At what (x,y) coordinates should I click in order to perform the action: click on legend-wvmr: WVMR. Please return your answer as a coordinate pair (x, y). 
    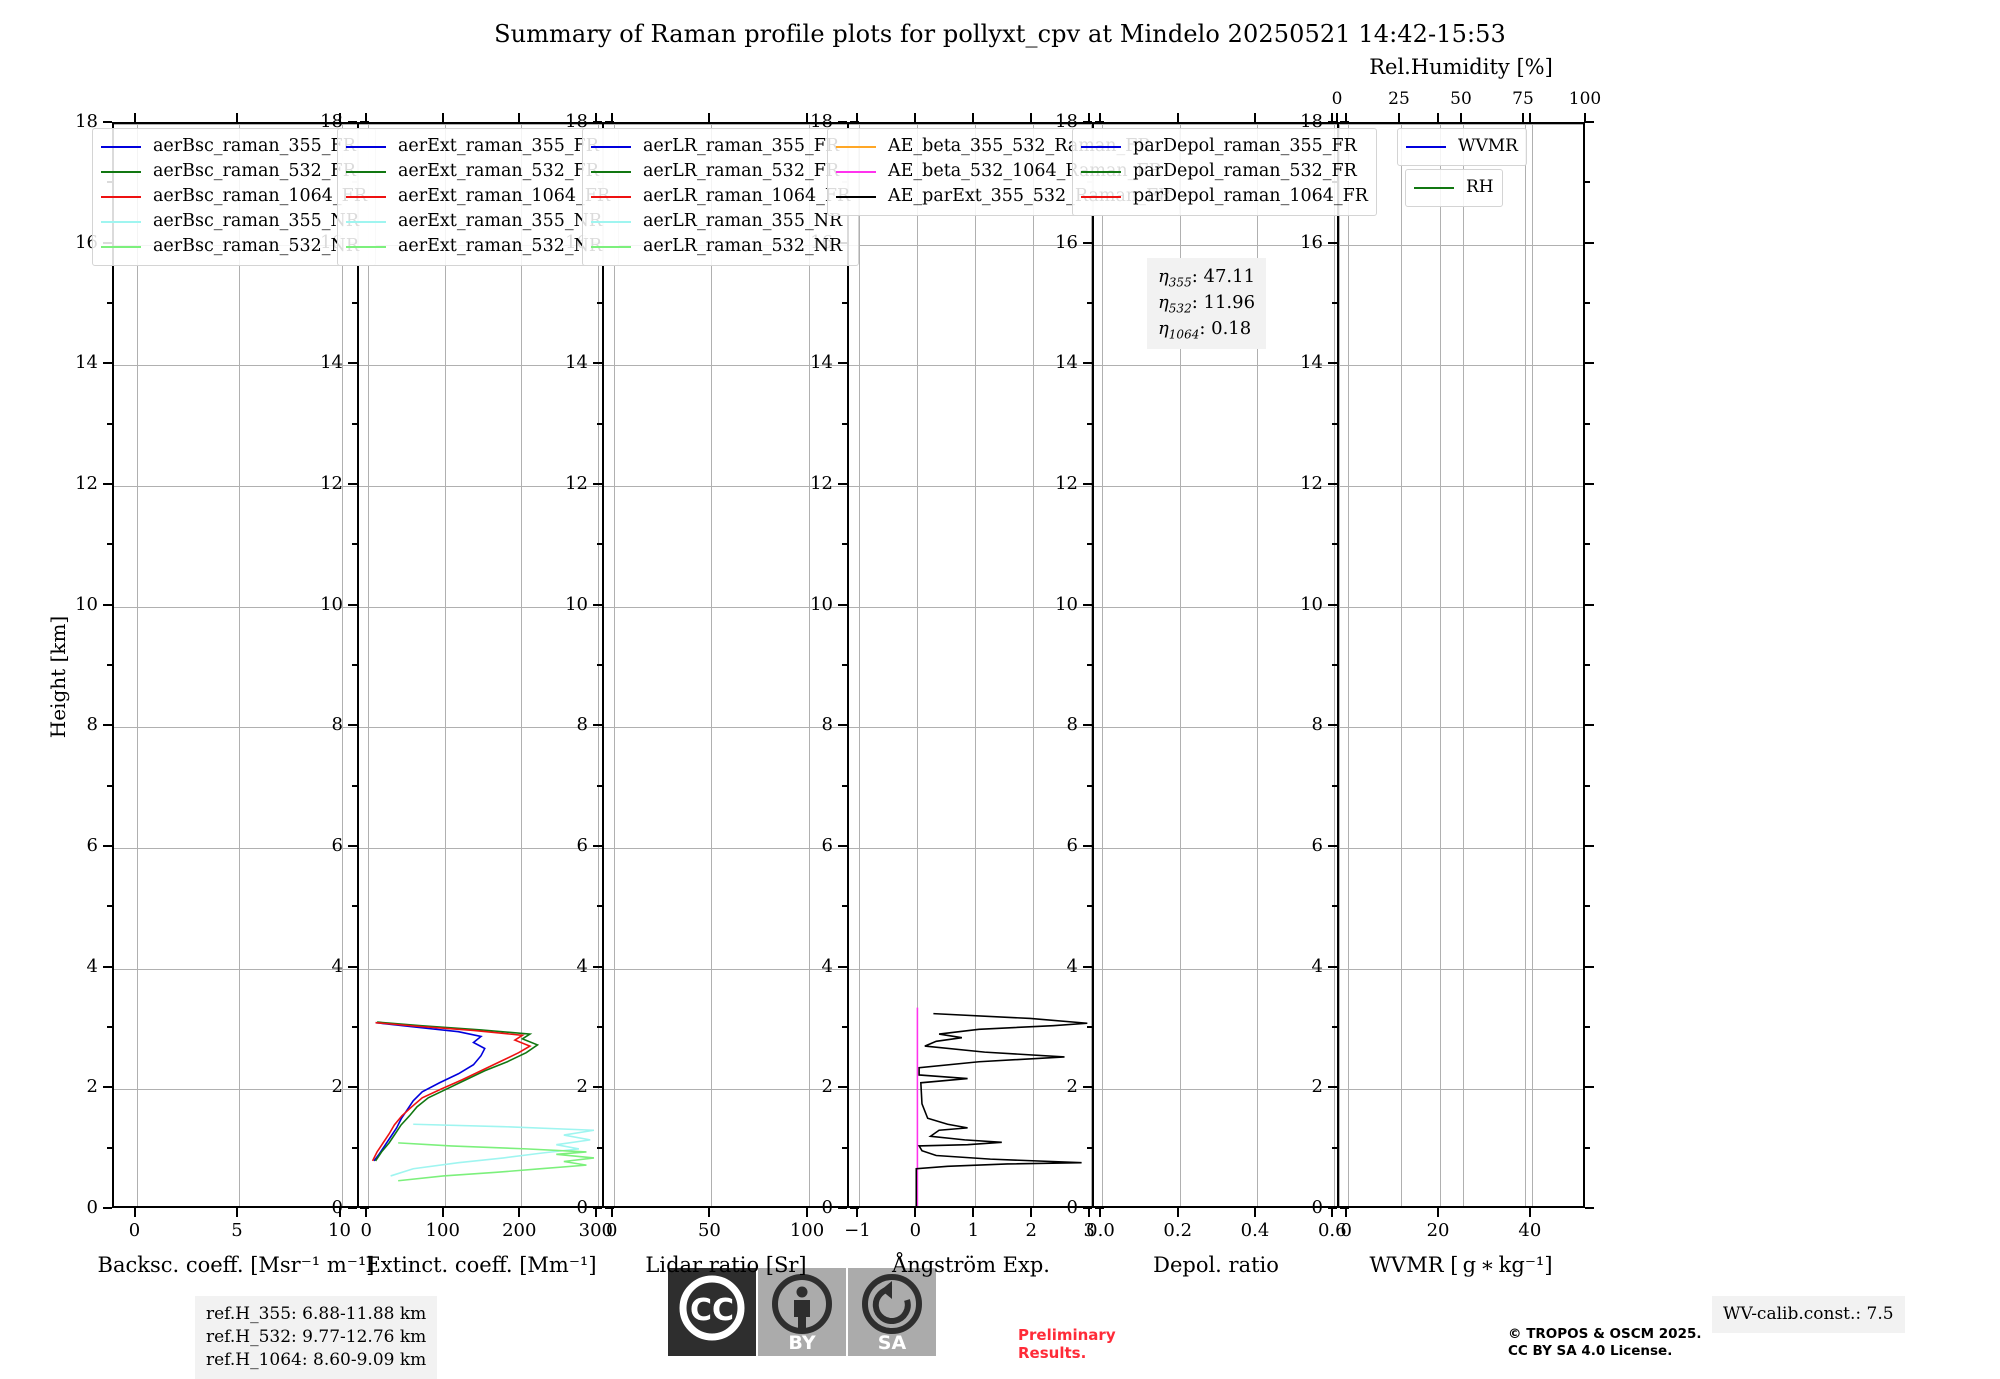
    Looking at the image, I should click on (1462, 147).